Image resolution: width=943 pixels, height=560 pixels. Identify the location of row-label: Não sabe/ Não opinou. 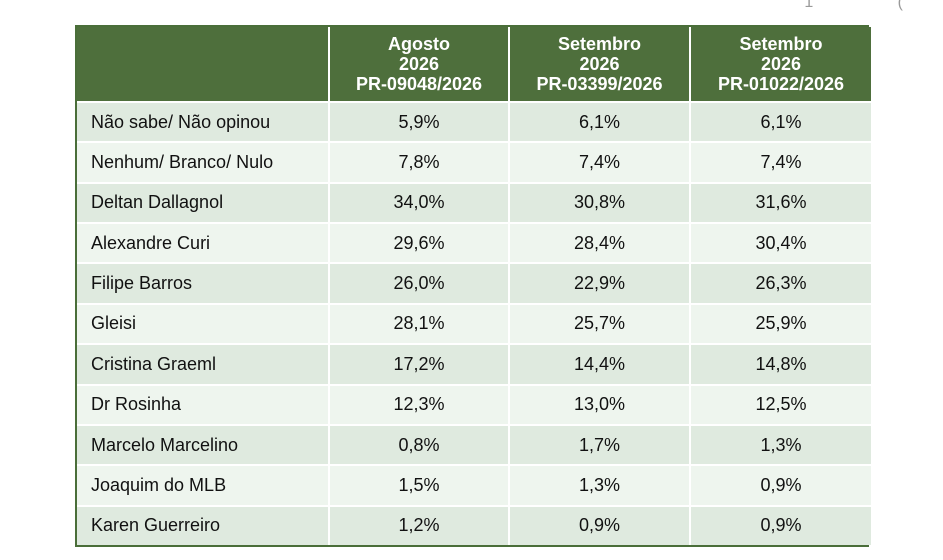
(203, 121).